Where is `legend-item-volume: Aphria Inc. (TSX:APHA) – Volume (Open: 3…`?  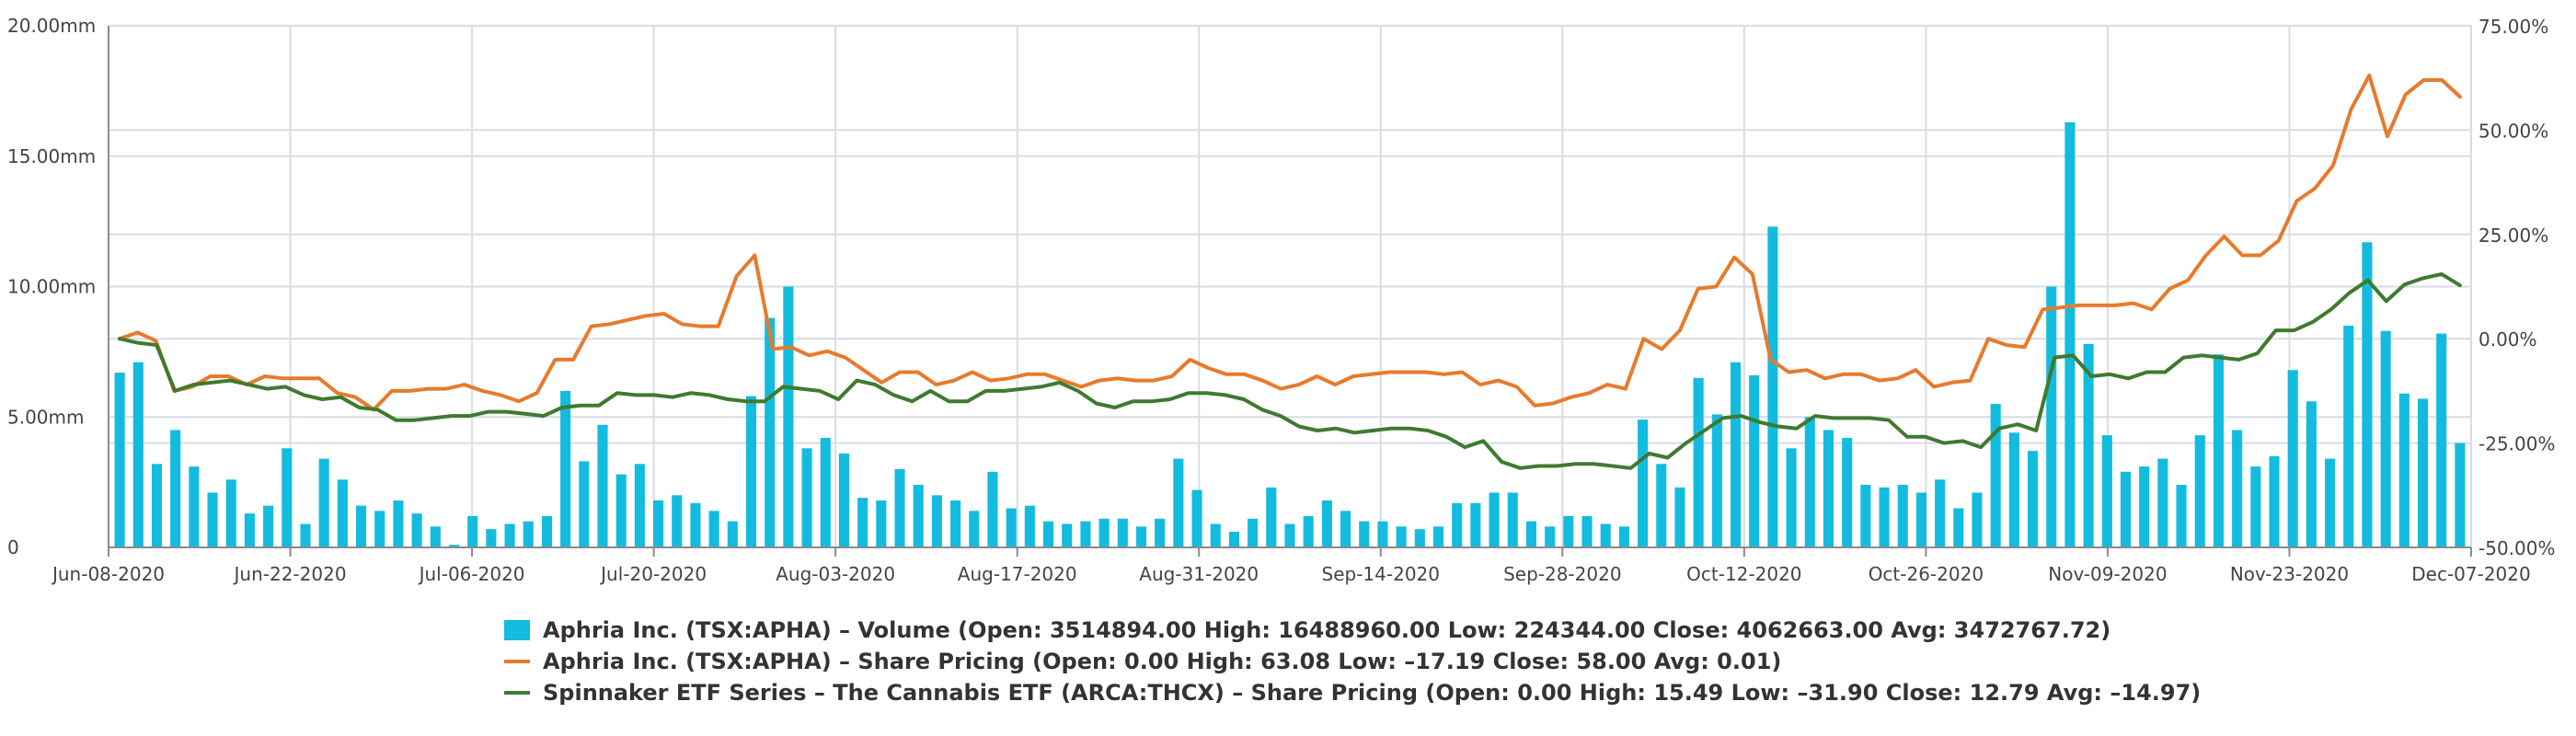
legend-item-volume: Aphria Inc. (TSX:APHA) – Volume (Open: 3… is located at coordinates (1352, 630).